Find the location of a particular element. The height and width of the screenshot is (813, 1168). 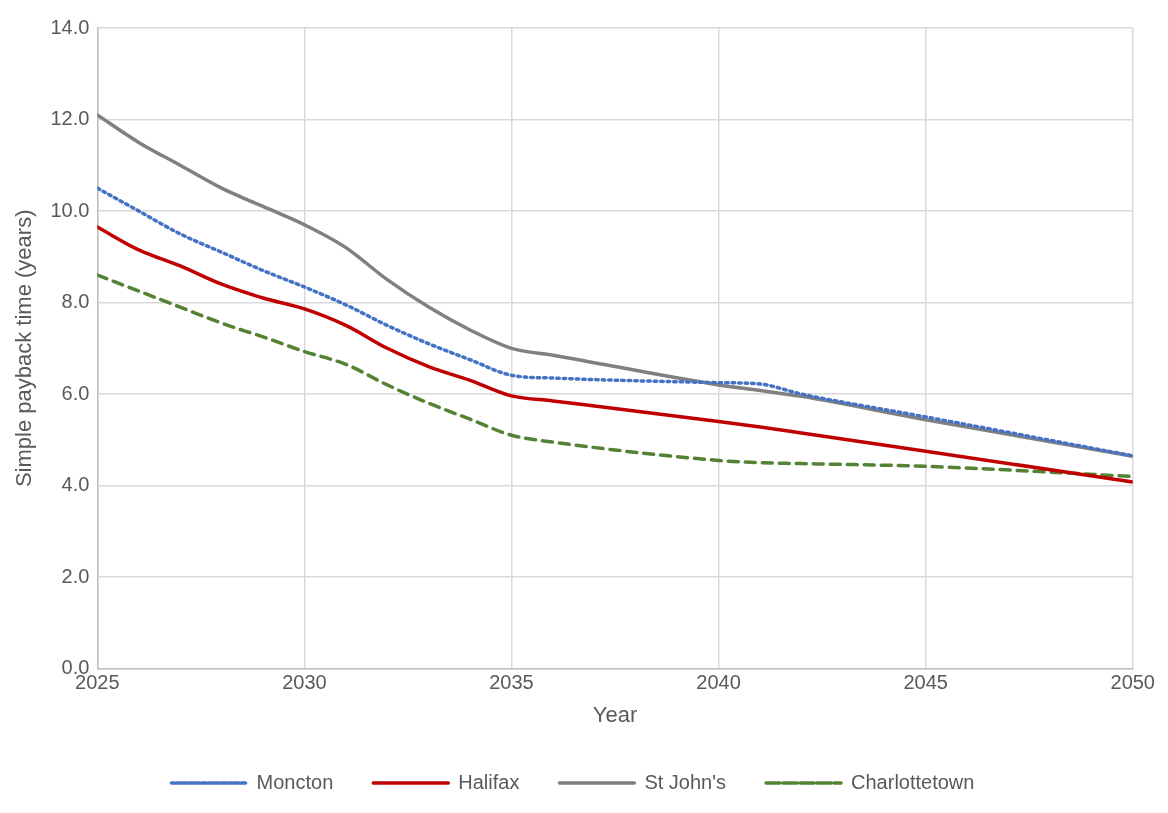

legend-label: Halifax is located at coordinates (489, 781).